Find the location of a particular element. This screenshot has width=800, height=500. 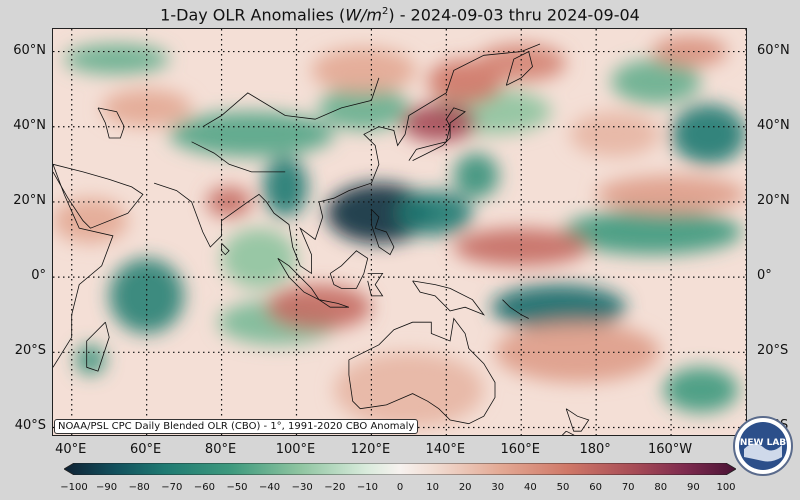

lon-label: 180° is located at coordinates (595, 449).